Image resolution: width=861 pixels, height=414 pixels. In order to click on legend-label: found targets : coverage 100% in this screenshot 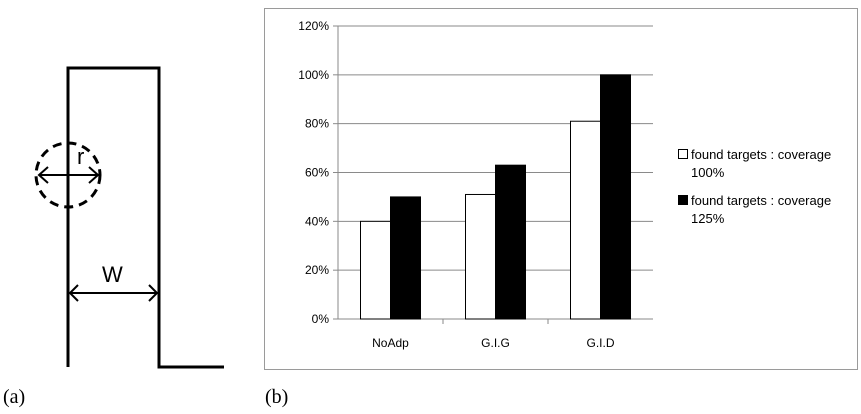, I will do `click(761, 164)`.